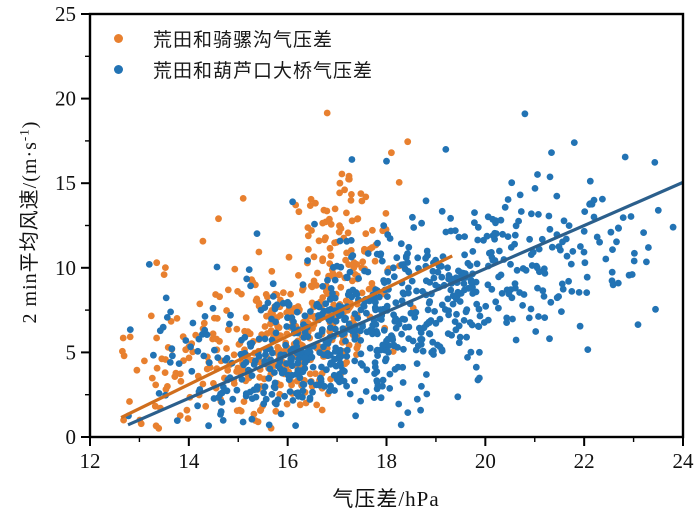 The image size is (700, 520). I want to click on svg-text: 0, so click(71, 437).